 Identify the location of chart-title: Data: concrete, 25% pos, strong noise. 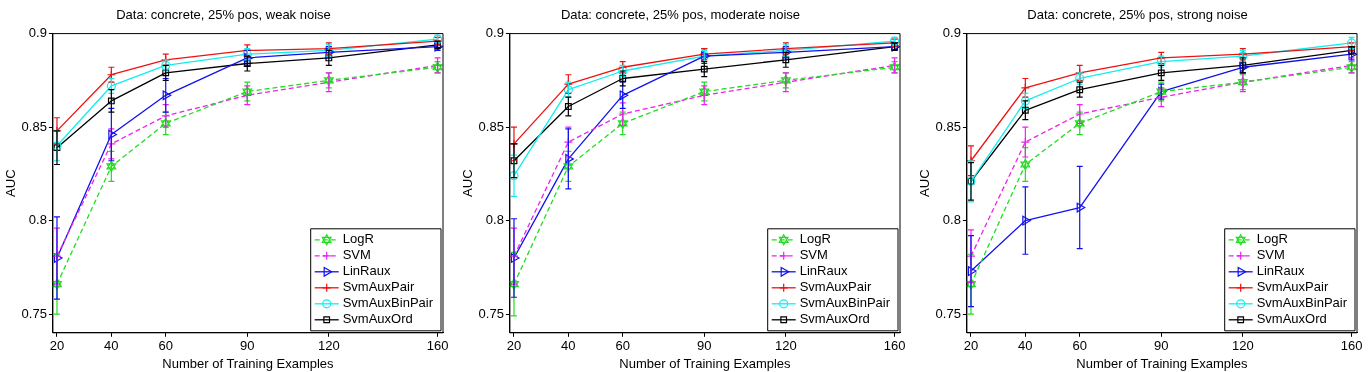
(1137, 15).